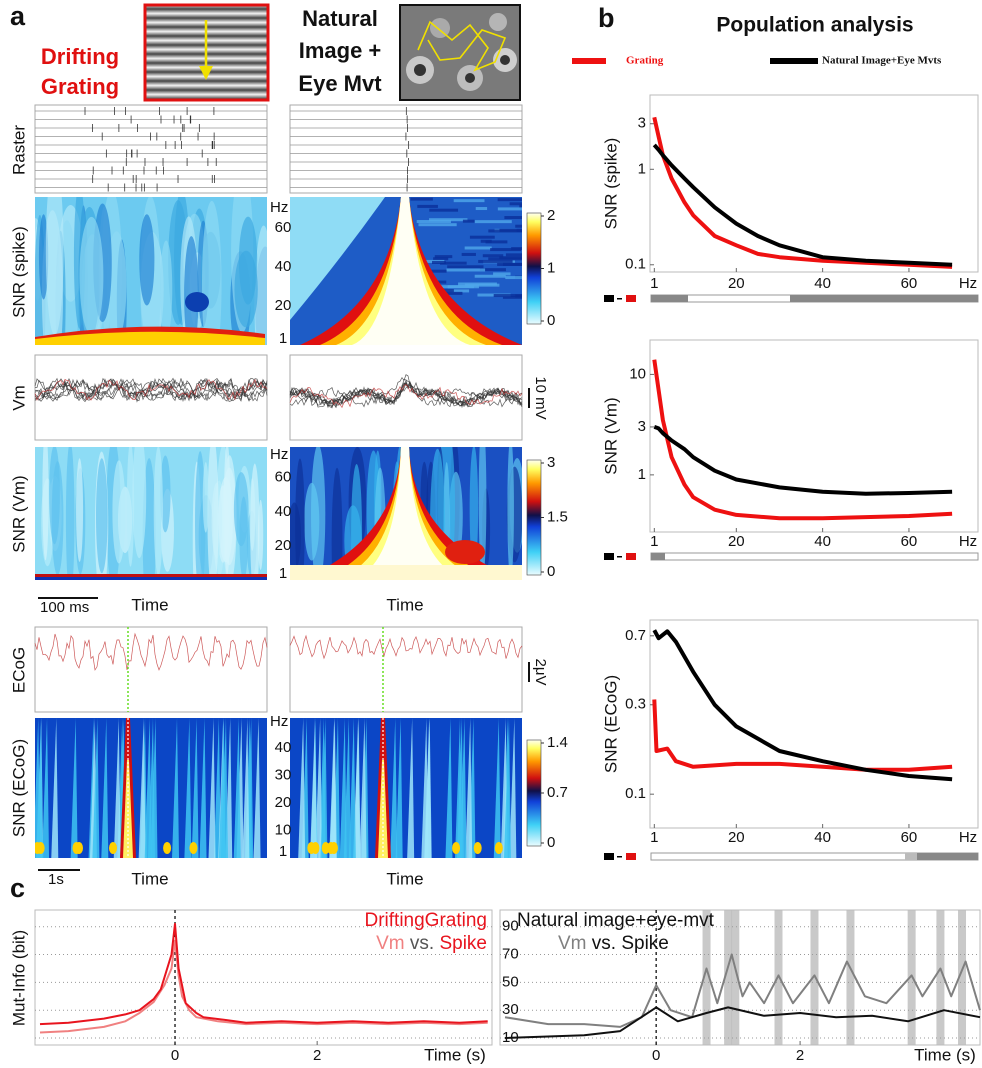  Describe the element at coordinates (882, 61) in the screenshot. I see `legend-label: Natural Image+Eye Mvts` at that location.